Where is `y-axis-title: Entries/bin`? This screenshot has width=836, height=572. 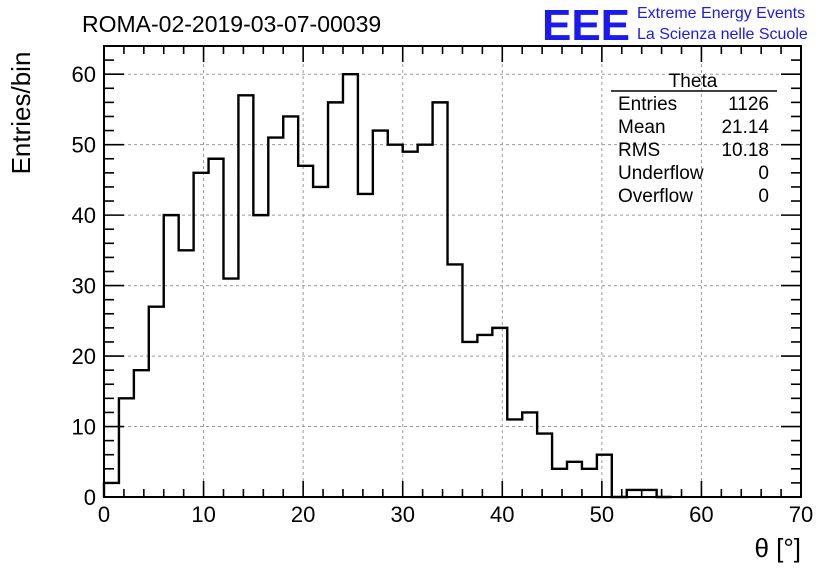
y-axis-title: Entries/bin is located at coordinates (21, 113).